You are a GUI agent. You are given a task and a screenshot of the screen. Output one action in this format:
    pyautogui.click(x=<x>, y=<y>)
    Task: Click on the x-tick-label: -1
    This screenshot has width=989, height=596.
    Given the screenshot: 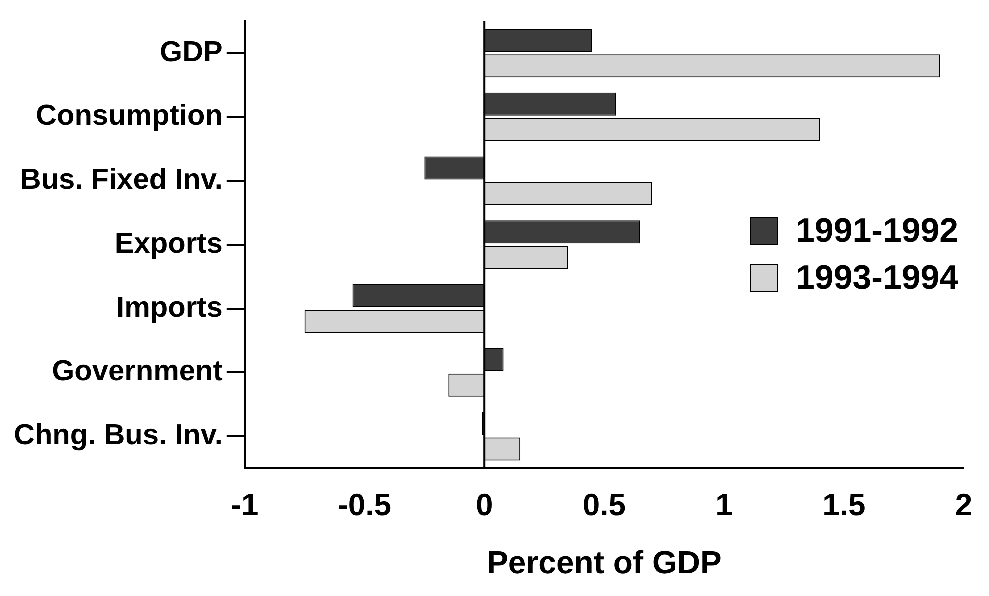 What is the action you would take?
    pyautogui.click(x=245, y=505)
    